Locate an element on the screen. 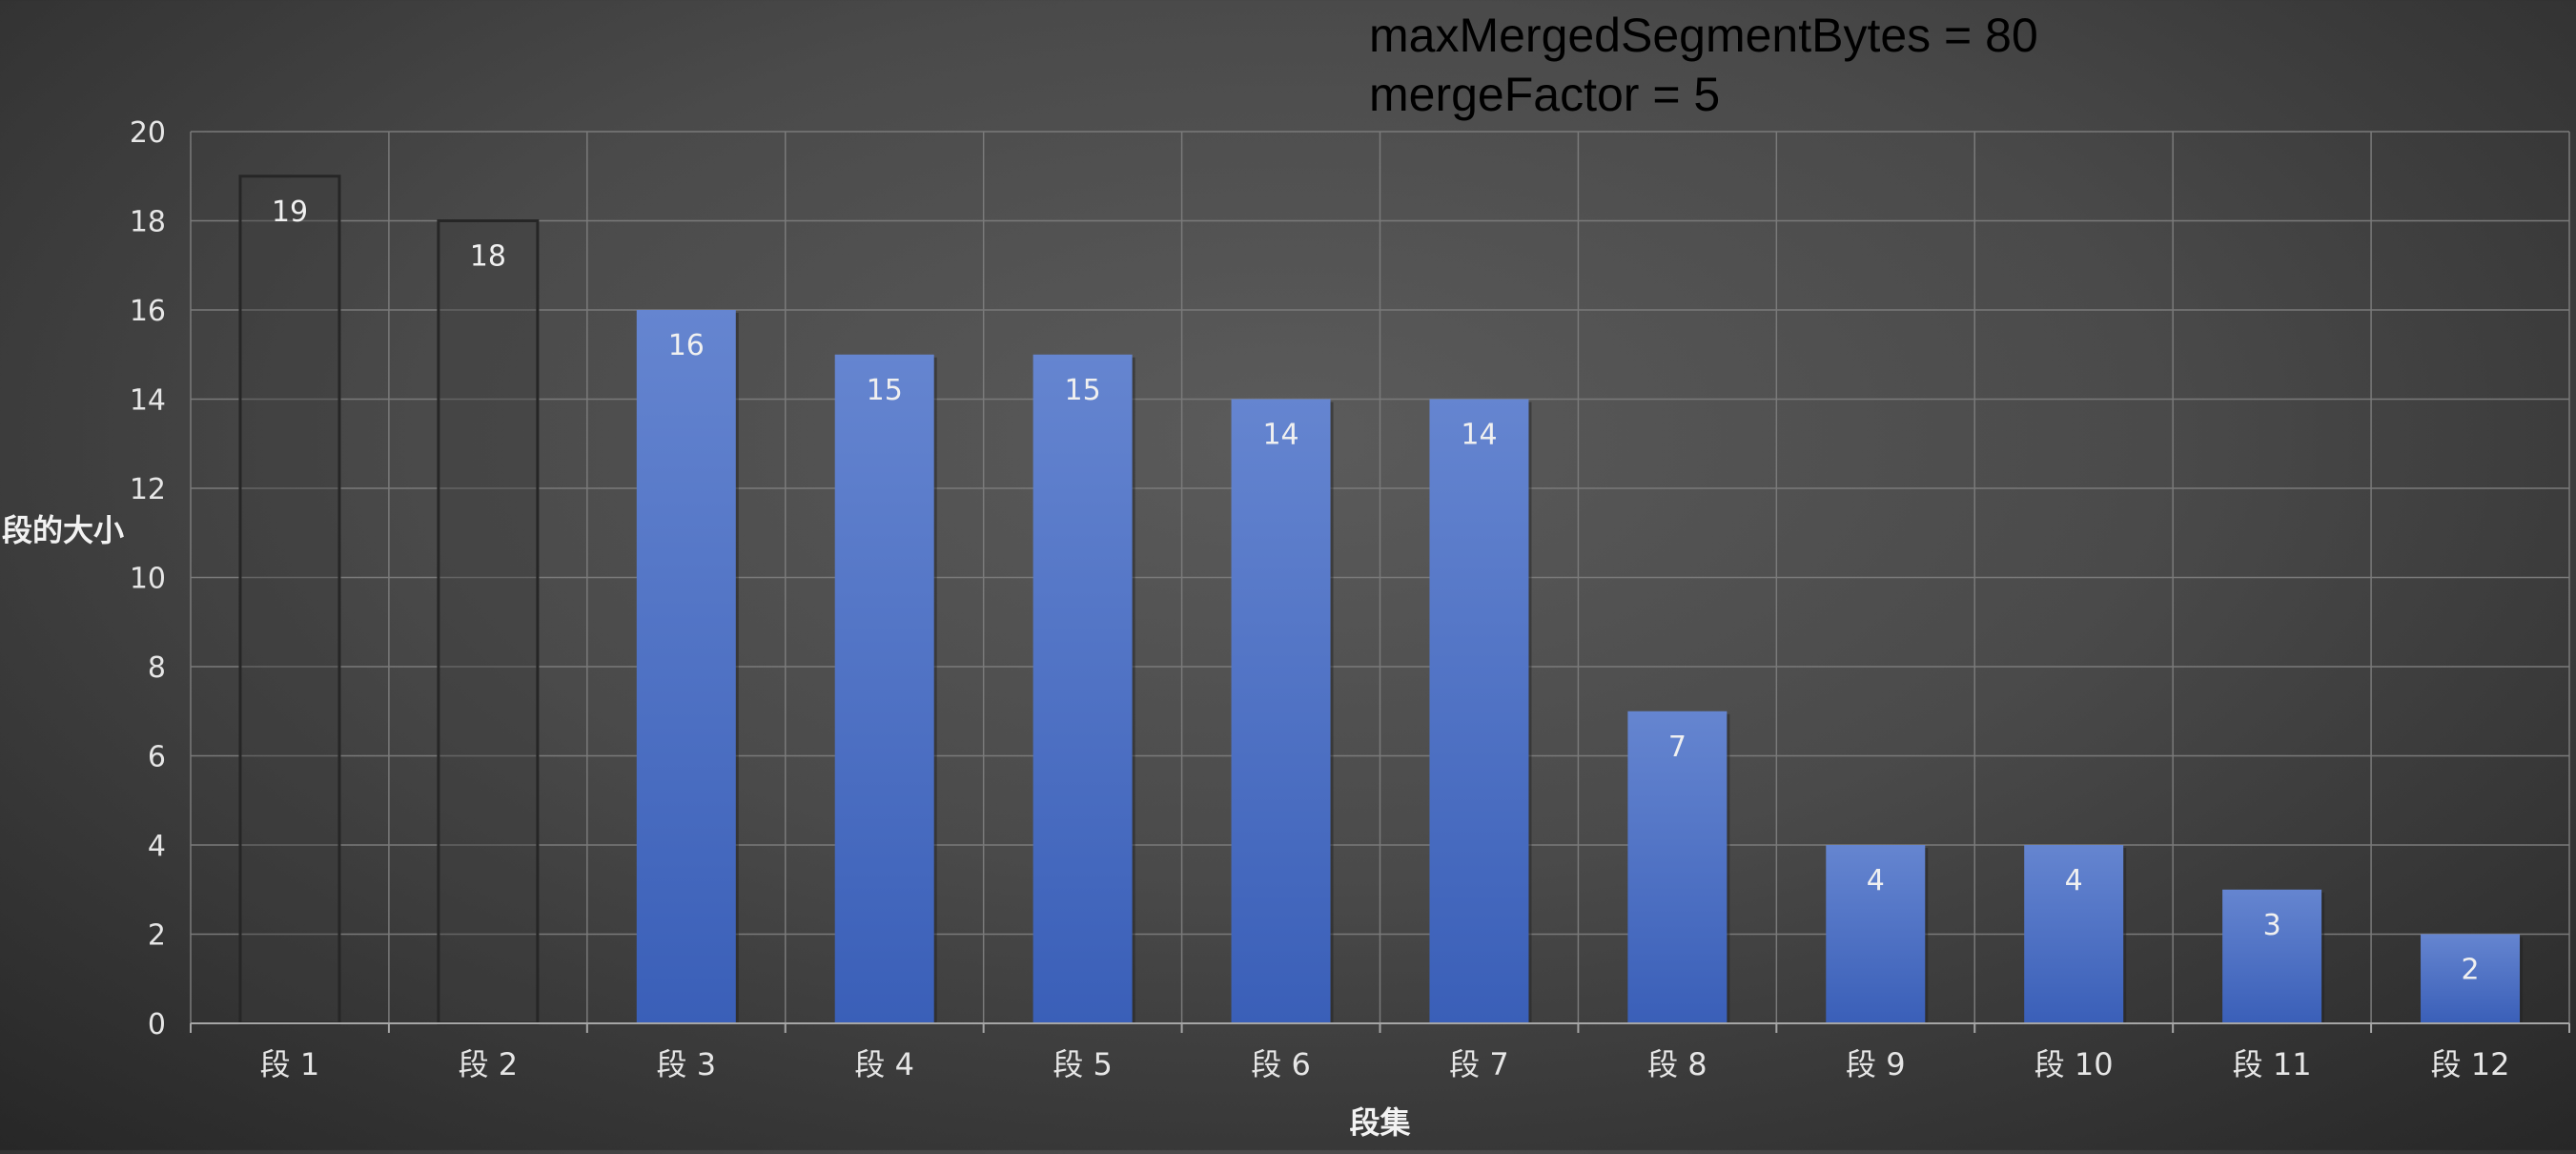  x-tick-label: 段 4 is located at coordinates (884, 1064).